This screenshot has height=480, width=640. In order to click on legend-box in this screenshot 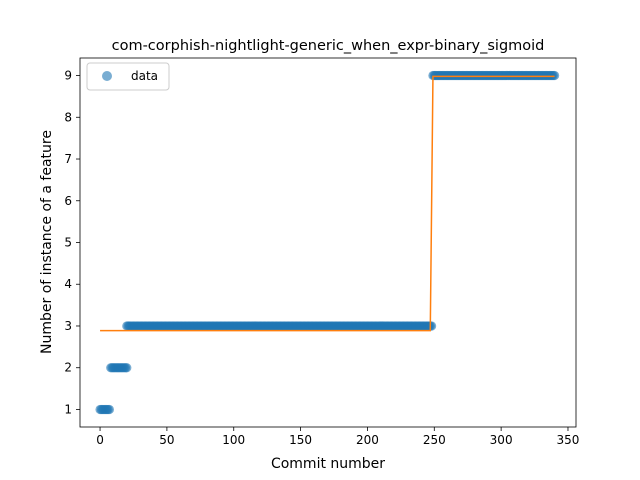, I will do `click(128, 76)`.